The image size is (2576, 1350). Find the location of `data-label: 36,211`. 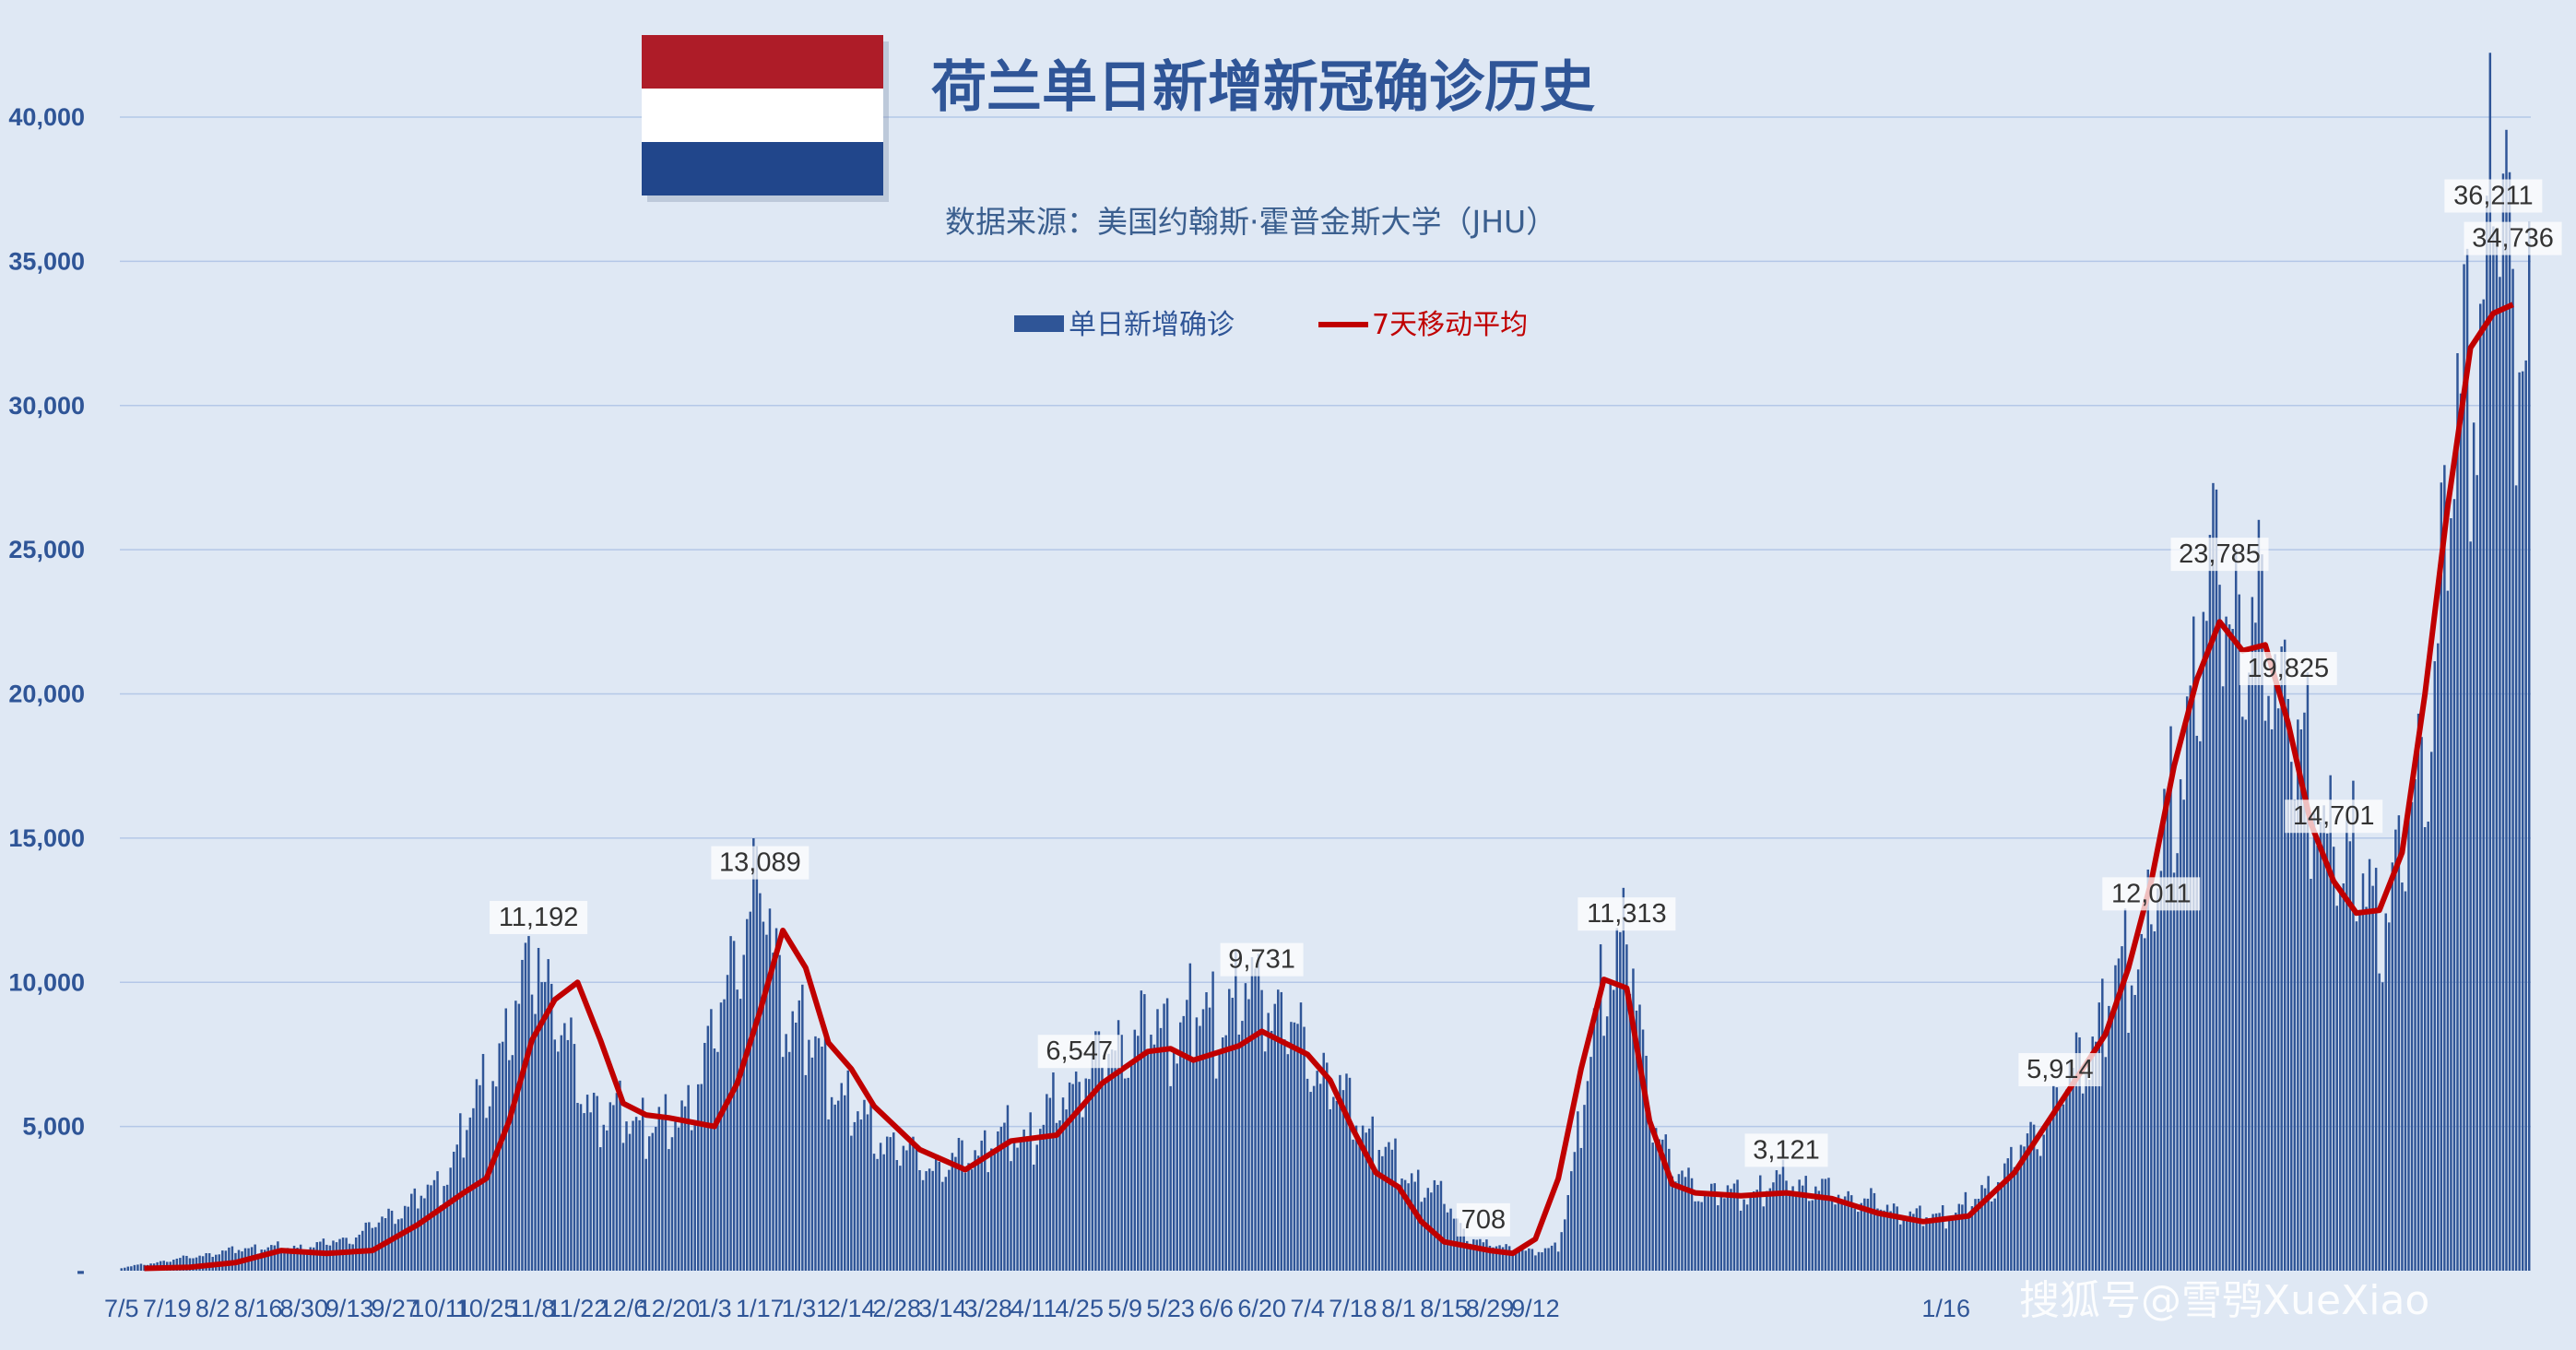

data-label: 36,211 is located at coordinates (2493, 197).